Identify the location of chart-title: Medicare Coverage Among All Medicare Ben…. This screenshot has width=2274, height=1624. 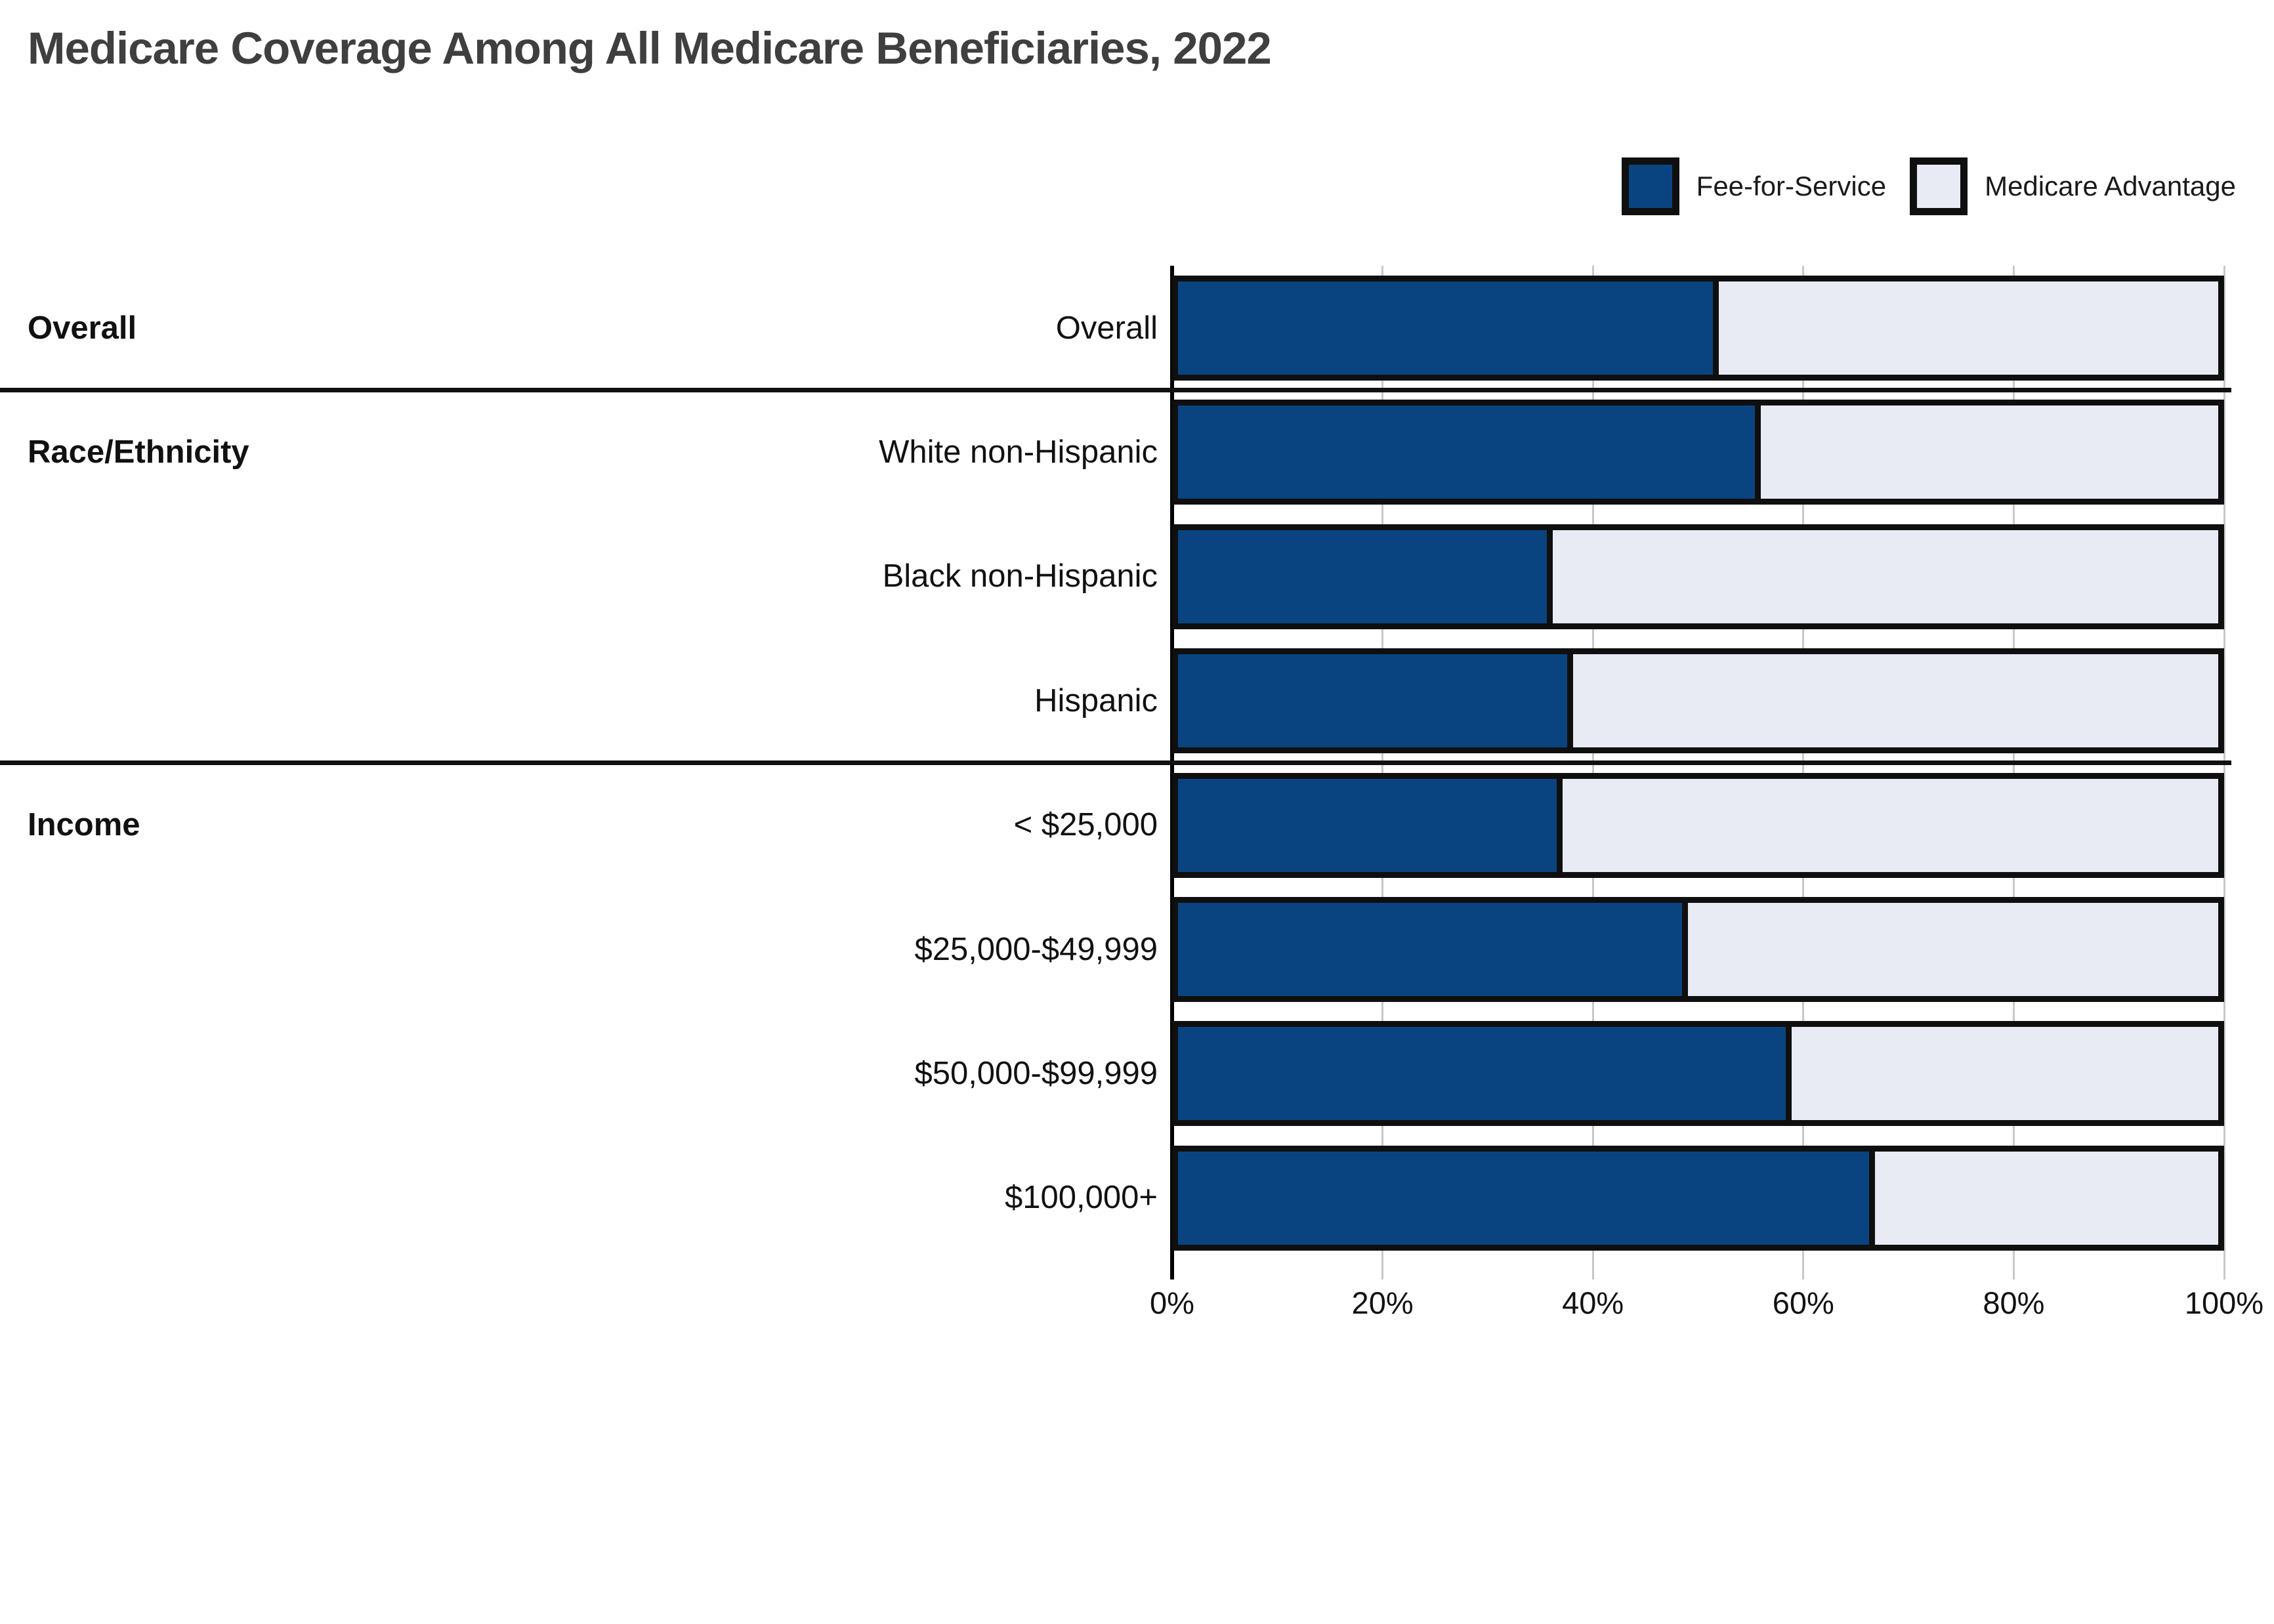
(650, 48).